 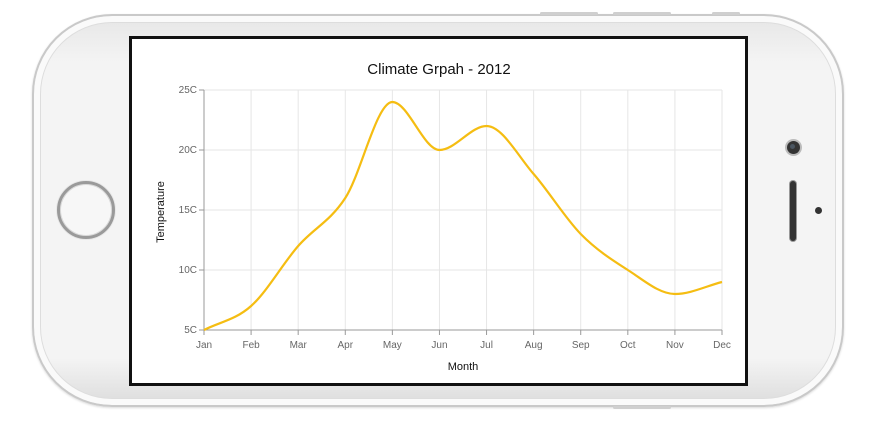 What do you see at coordinates (188, 150) in the screenshot?
I see `y-tick-label: 20C` at bounding box center [188, 150].